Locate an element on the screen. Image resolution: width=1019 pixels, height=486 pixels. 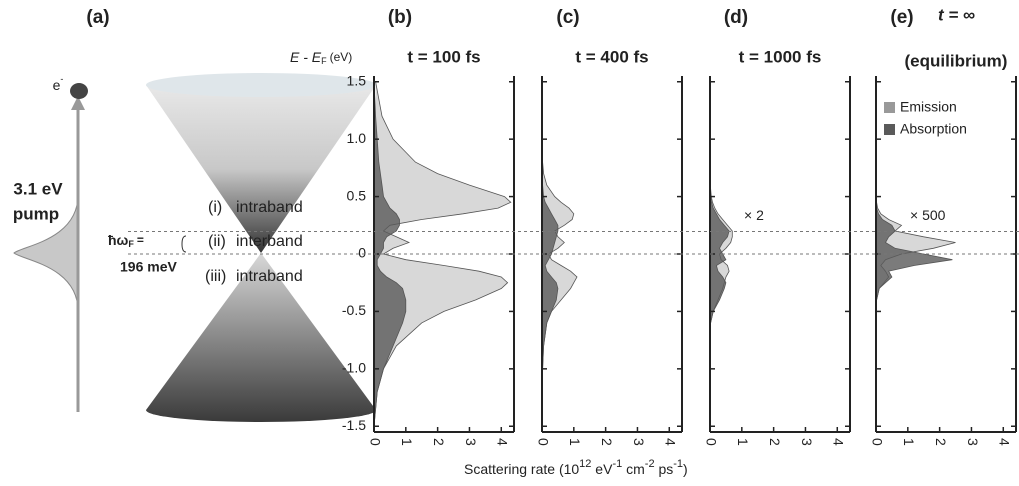
y-tick-label: 0.5 is located at coordinates (357, 195).